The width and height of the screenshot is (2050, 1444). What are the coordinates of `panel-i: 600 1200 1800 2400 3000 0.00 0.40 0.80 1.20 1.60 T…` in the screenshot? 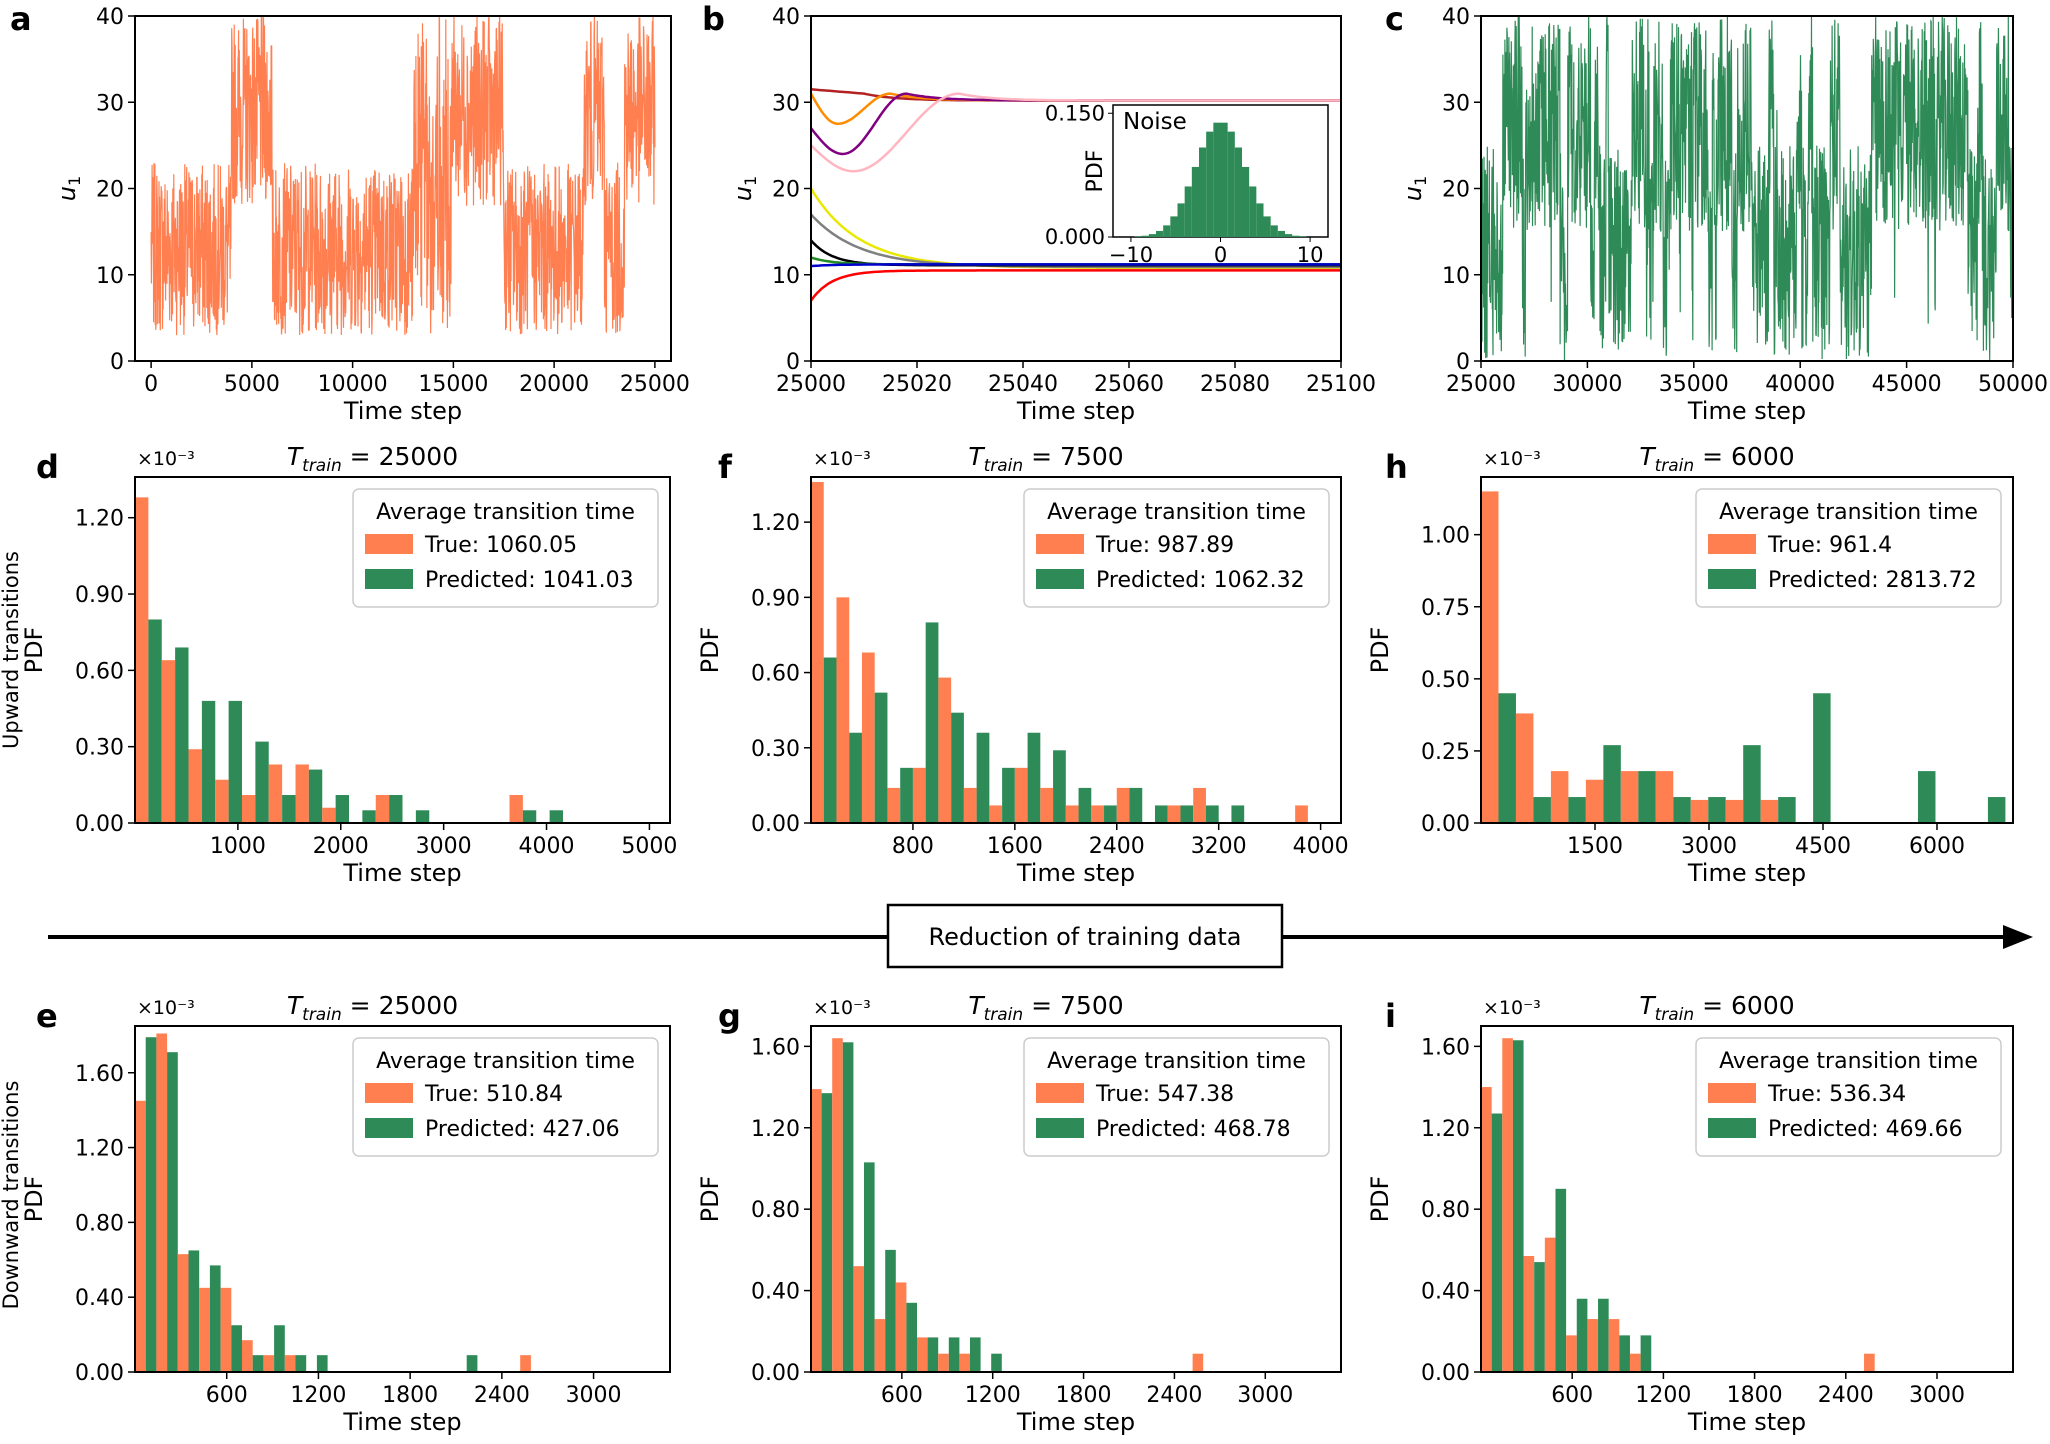 It's located at (1690, 1213).